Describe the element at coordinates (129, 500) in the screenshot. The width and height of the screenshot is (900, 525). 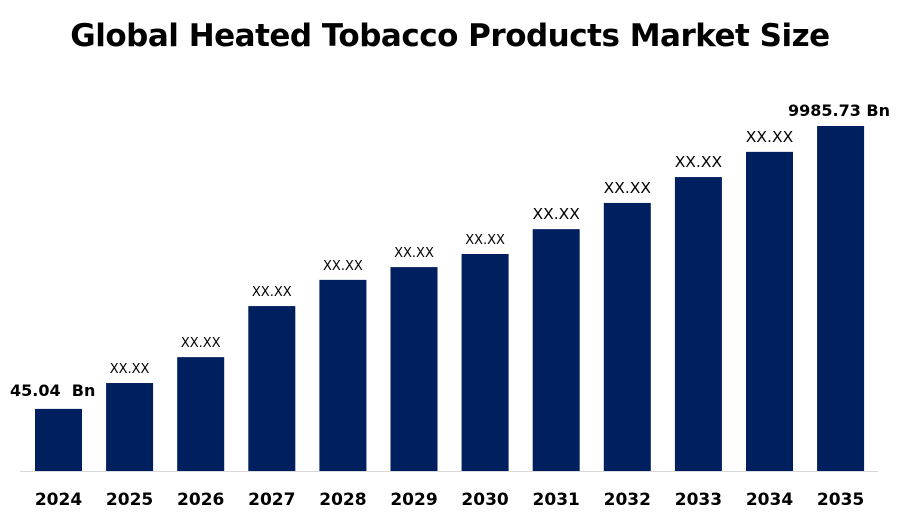
I see `x-tick-label: 2025` at that location.